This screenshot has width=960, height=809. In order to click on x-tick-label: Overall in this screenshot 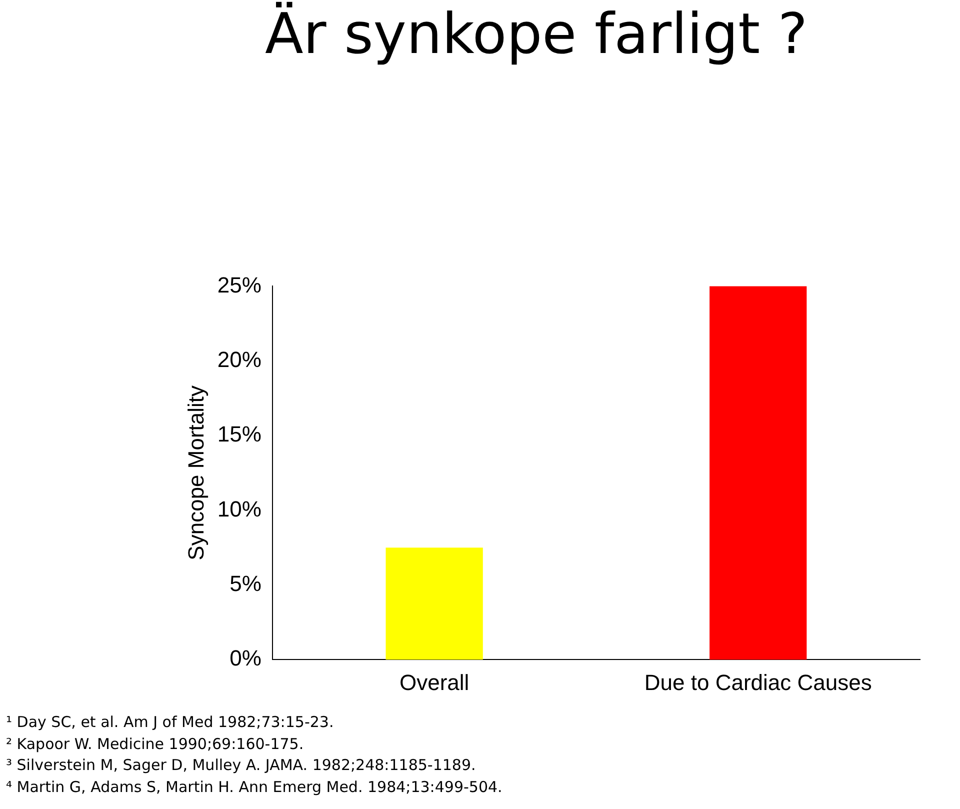, I will do `click(434, 682)`.